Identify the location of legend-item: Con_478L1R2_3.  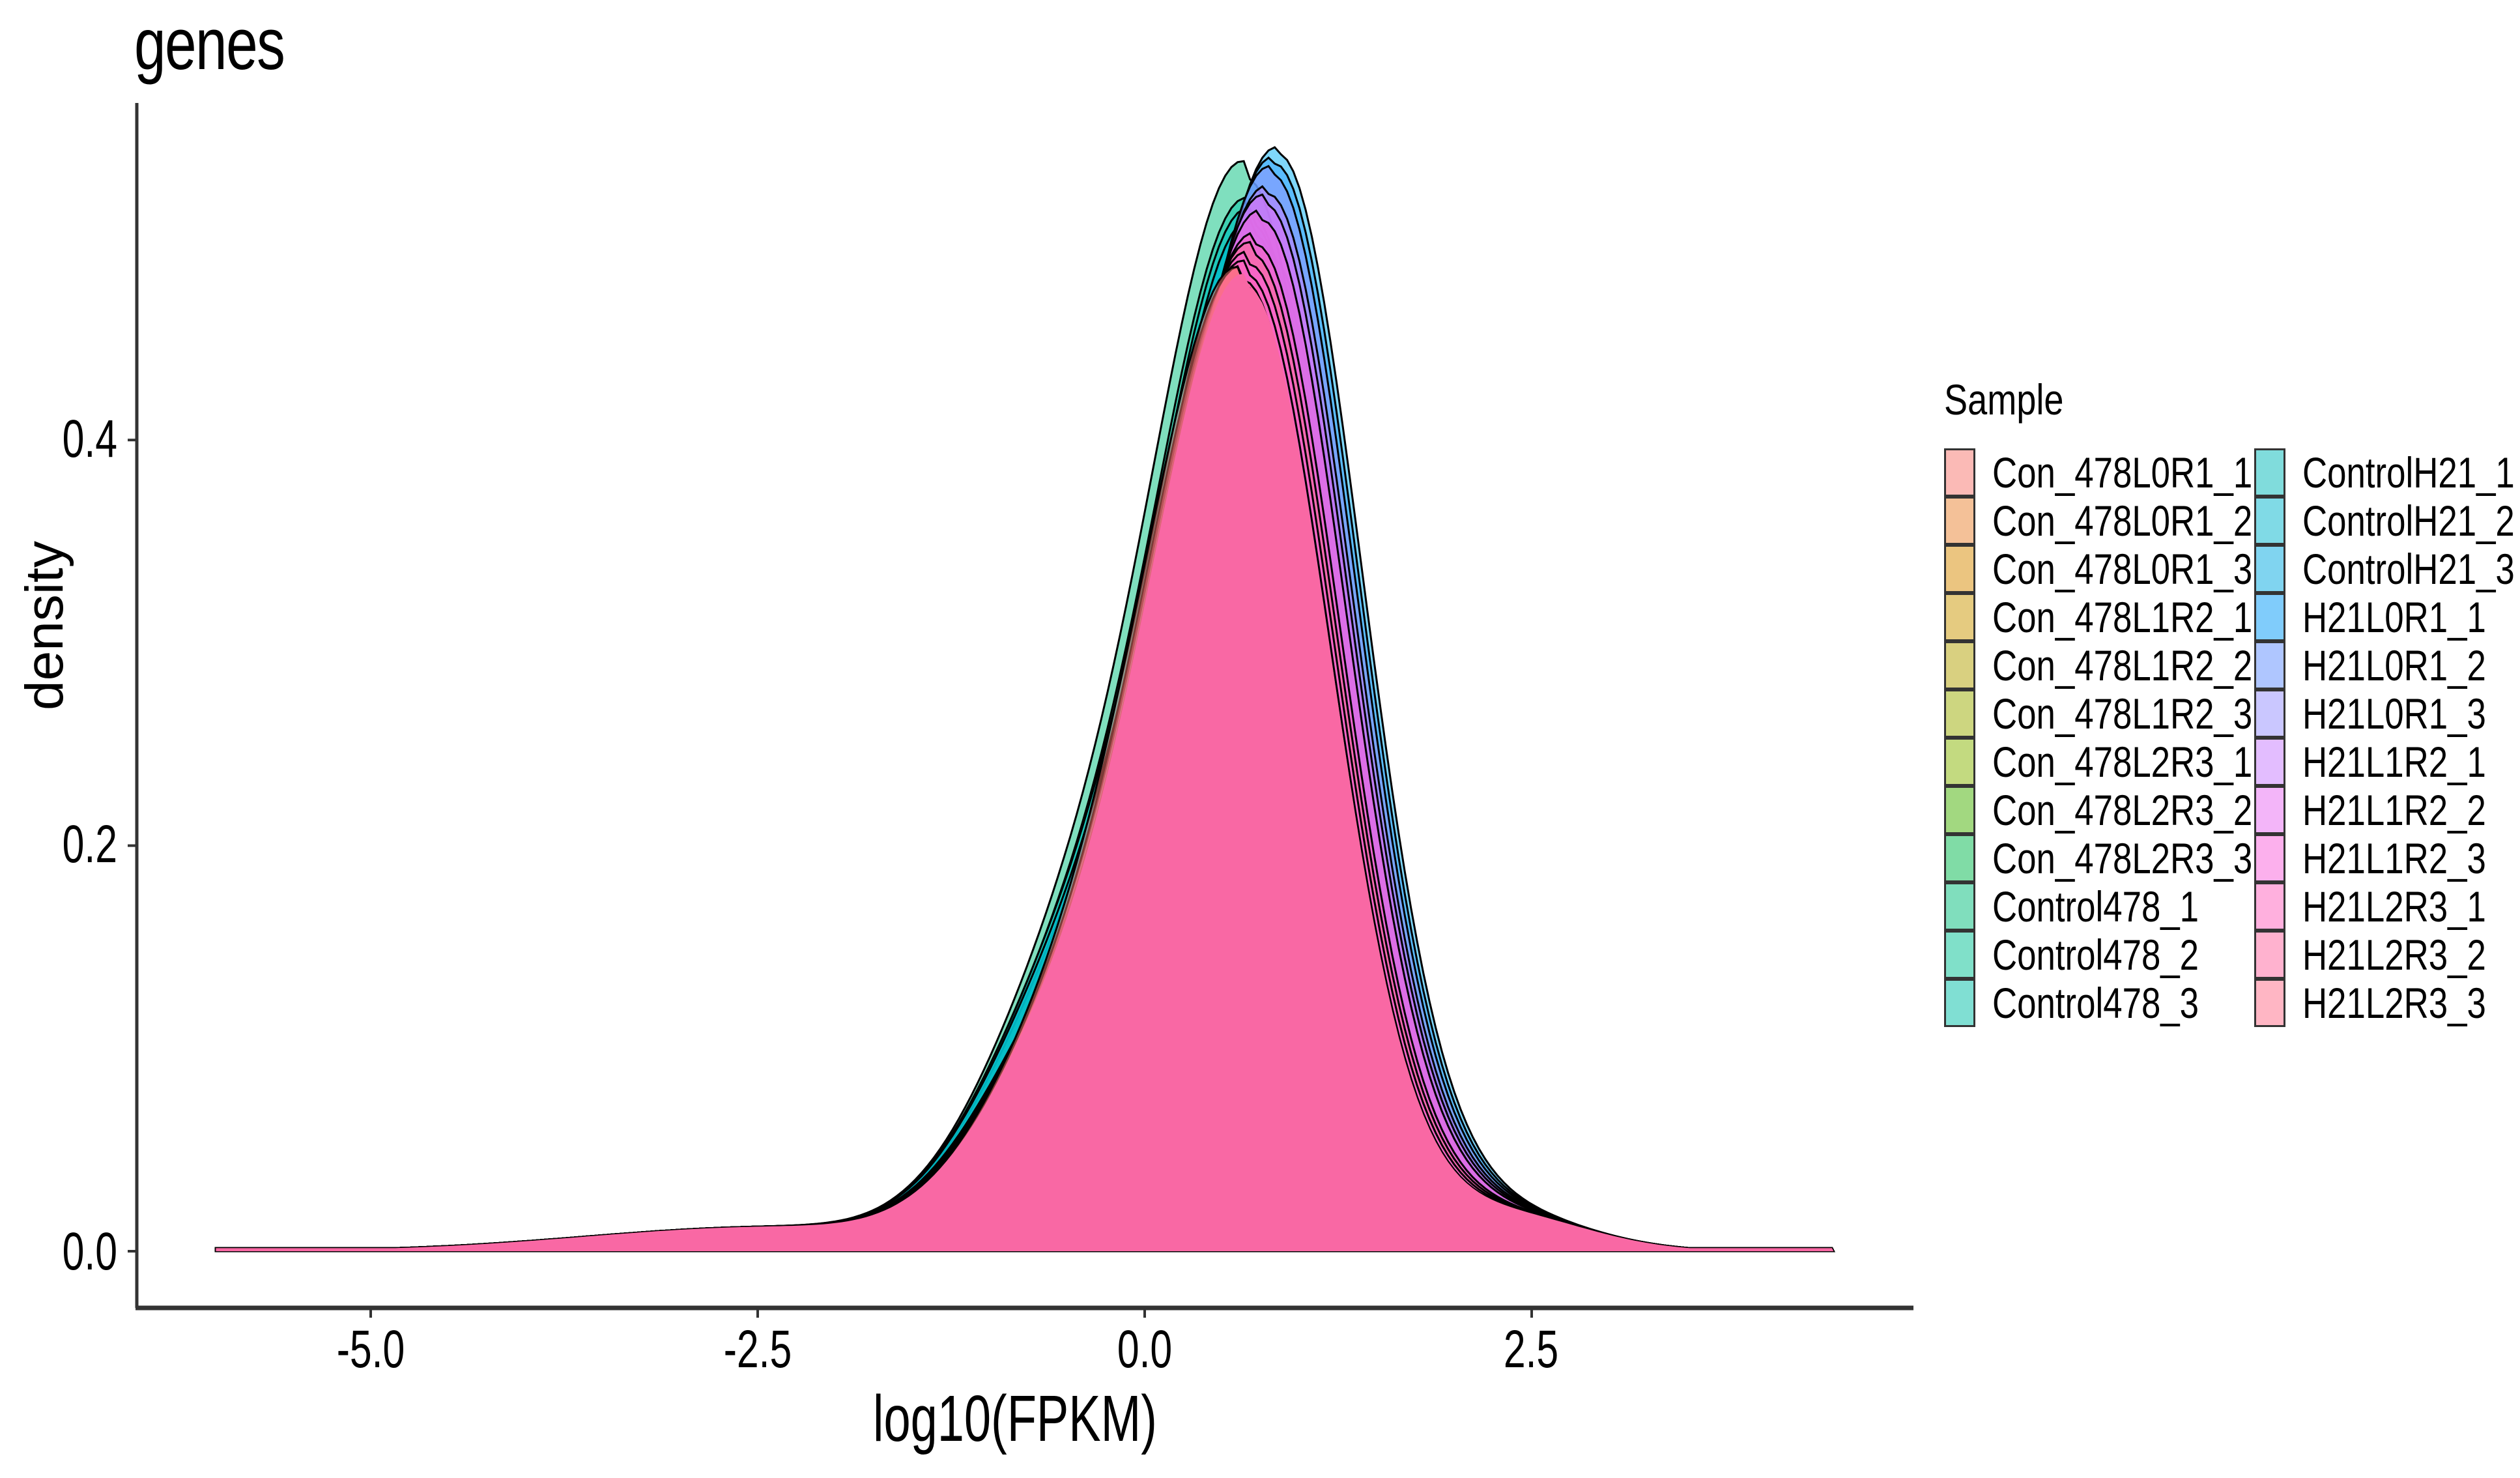
(2099, 713).